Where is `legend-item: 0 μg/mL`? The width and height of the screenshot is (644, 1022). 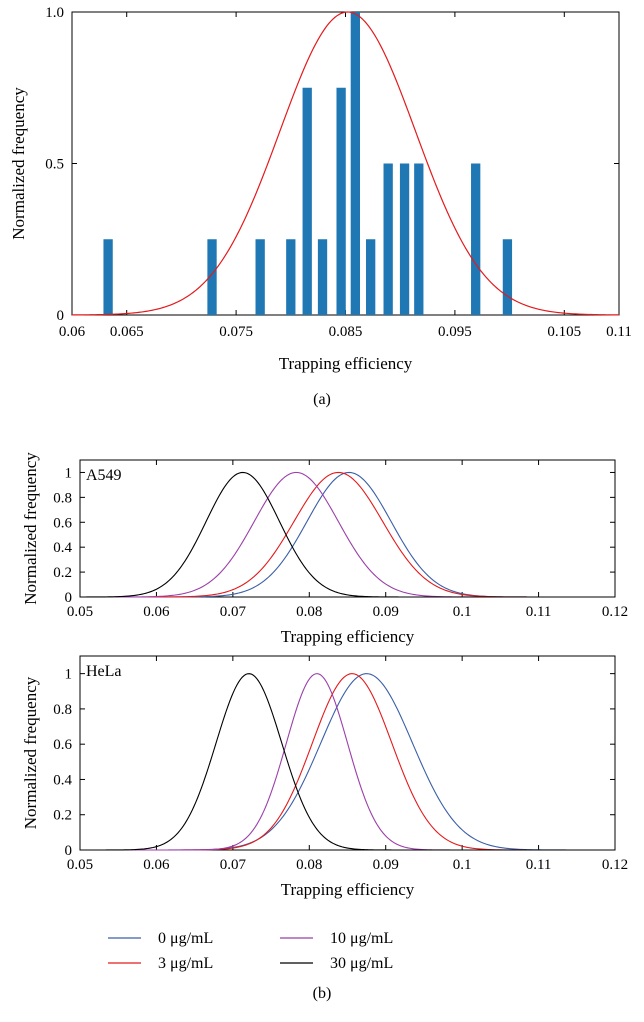 legend-item: 0 μg/mL is located at coordinates (160, 938).